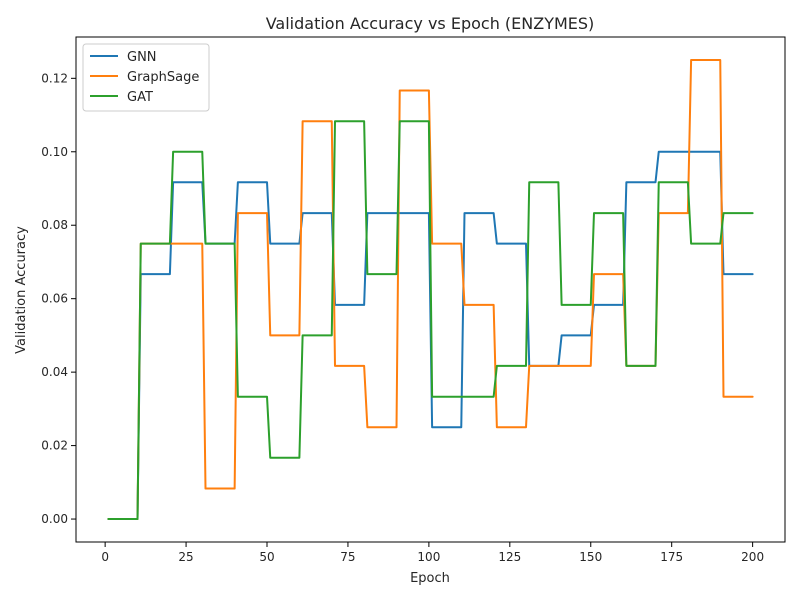 The height and width of the screenshot is (600, 800). I want to click on legend-label-gnn: GNN, so click(142, 57).